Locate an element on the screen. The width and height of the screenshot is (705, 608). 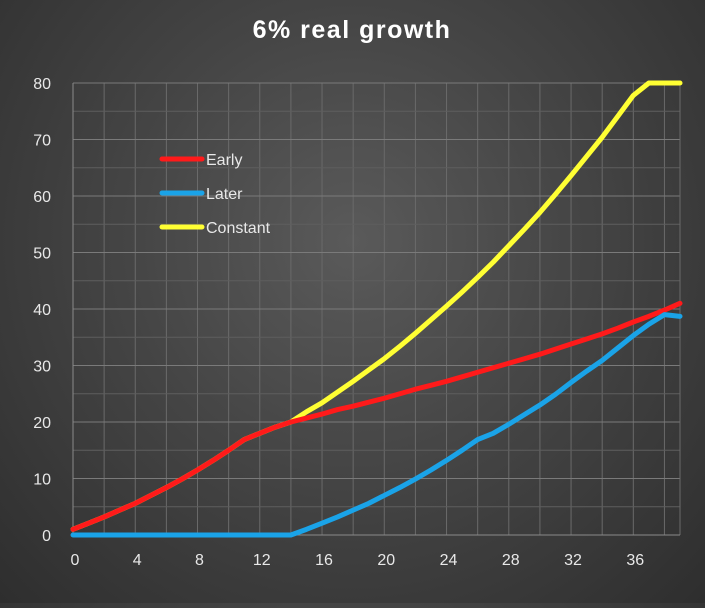
legend-label-later: Later is located at coordinates (224, 194).